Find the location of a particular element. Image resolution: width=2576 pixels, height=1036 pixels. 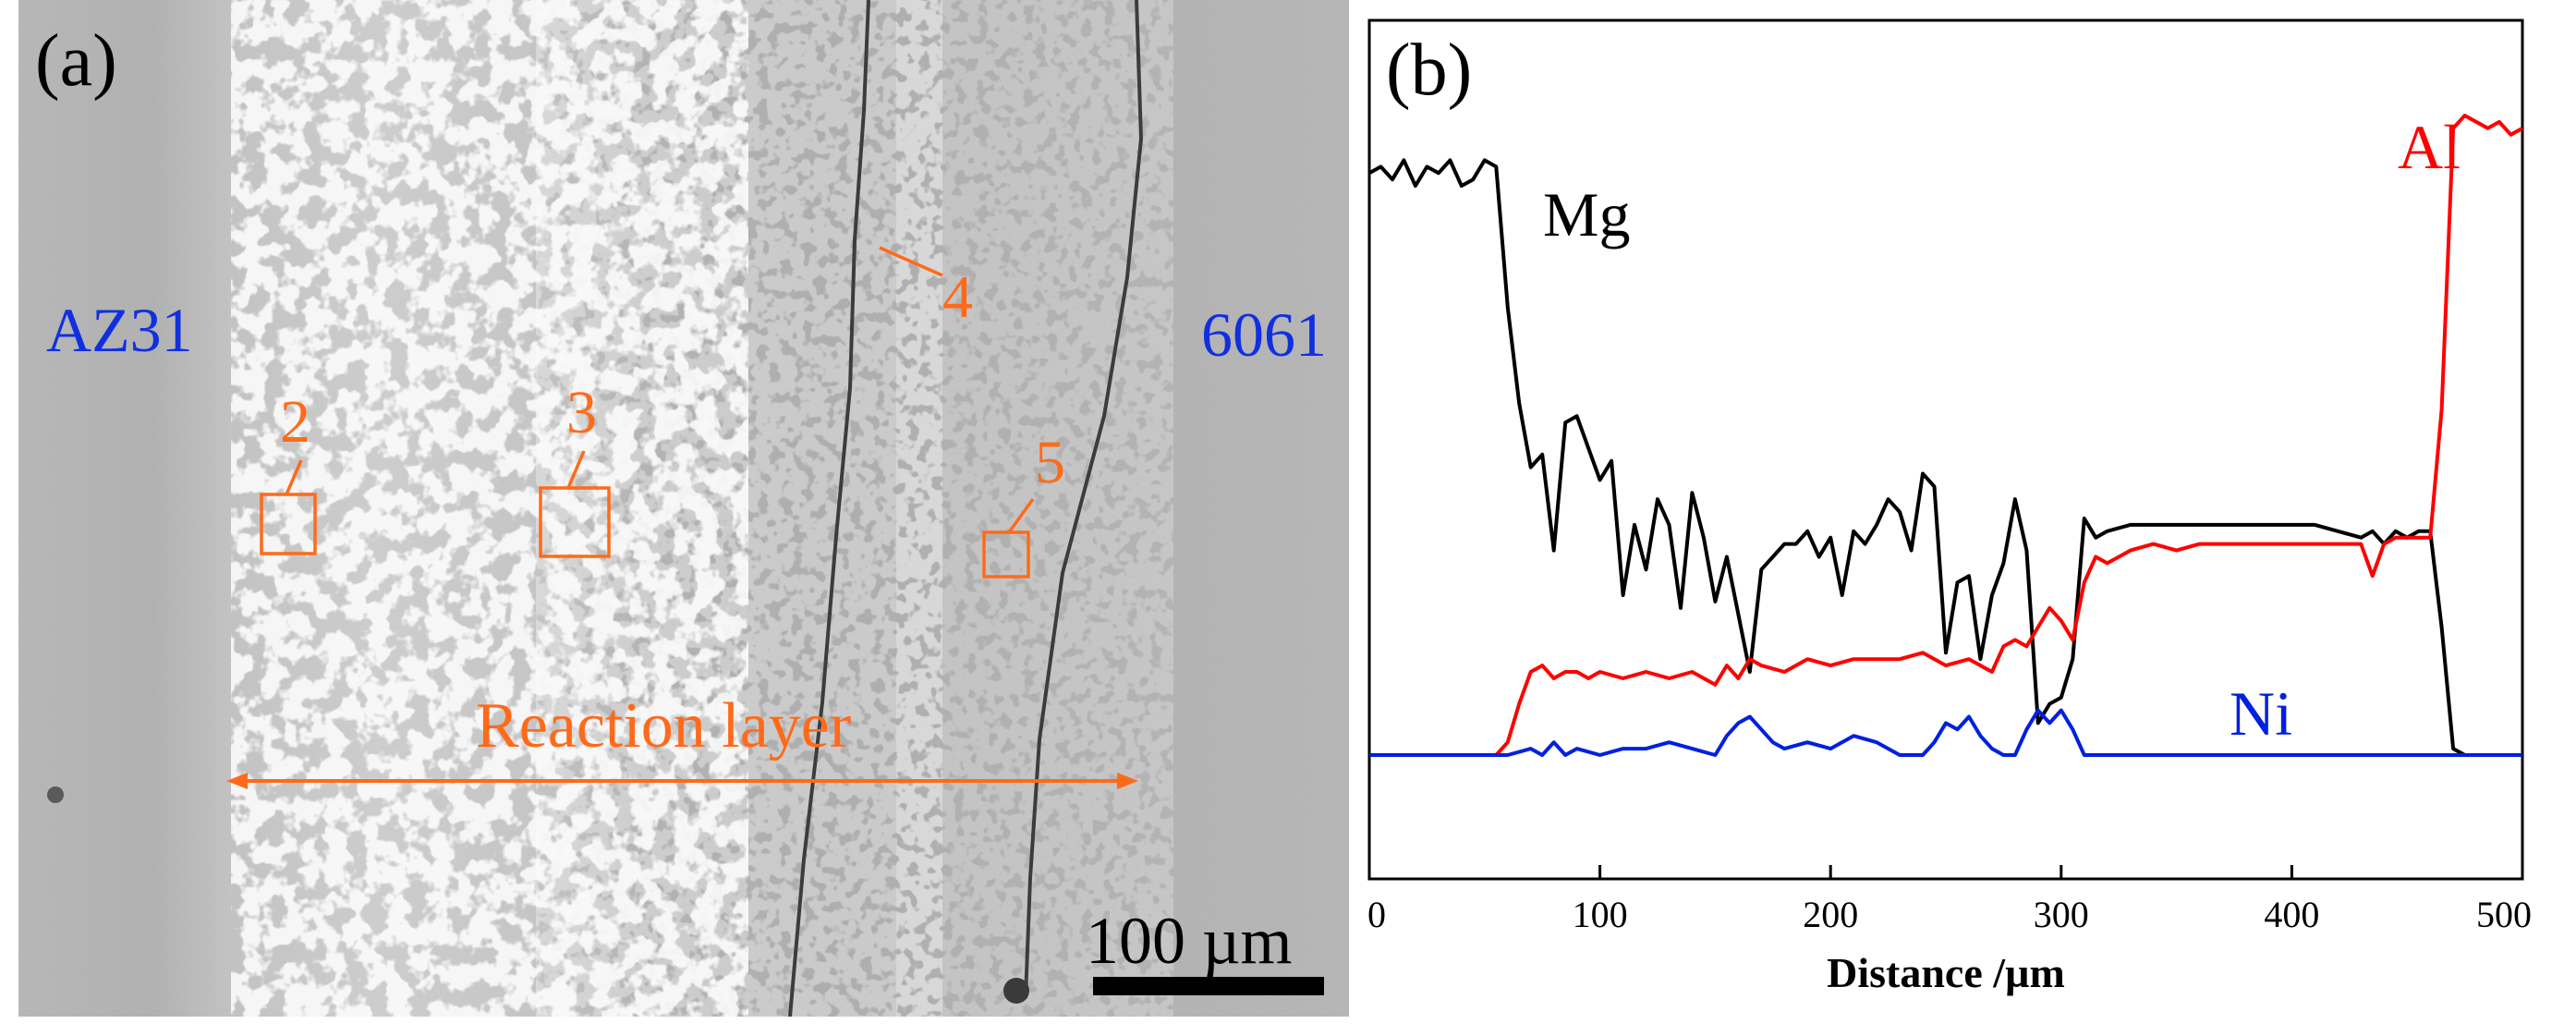

x-tick-label: 500 is located at coordinates (2504, 914).